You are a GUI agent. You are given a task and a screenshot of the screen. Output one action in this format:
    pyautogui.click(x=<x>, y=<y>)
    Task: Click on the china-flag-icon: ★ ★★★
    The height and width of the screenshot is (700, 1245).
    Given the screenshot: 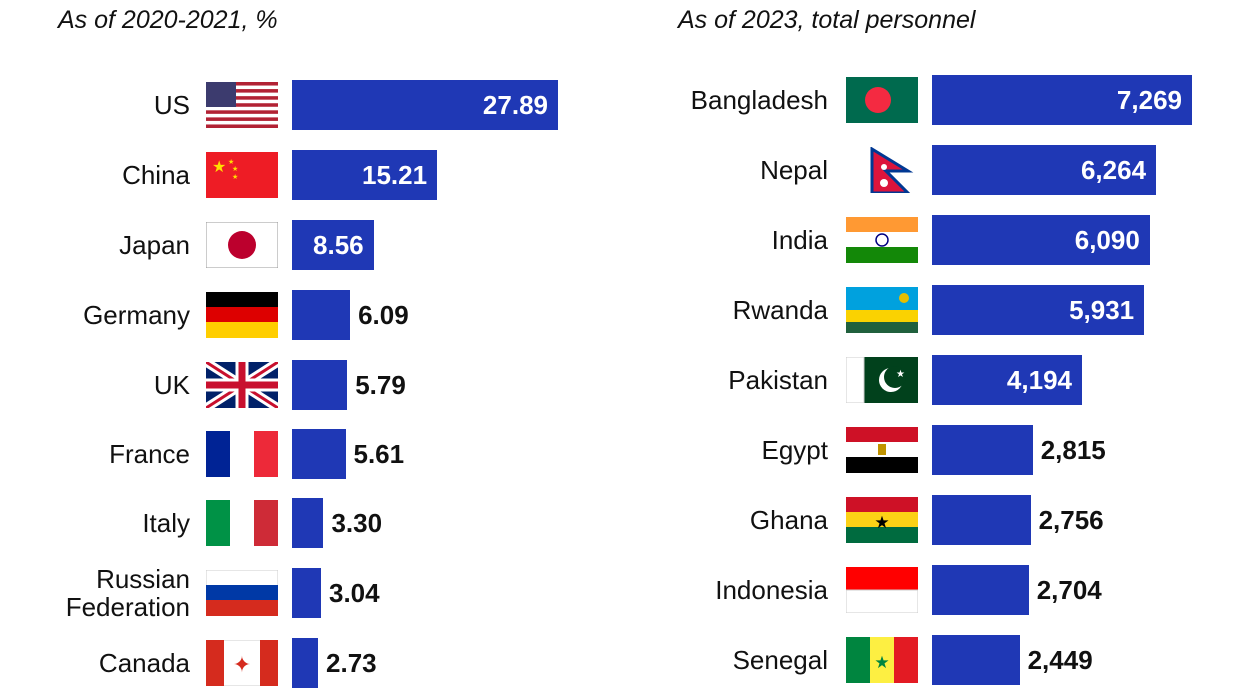 What is the action you would take?
    pyautogui.click(x=242, y=175)
    